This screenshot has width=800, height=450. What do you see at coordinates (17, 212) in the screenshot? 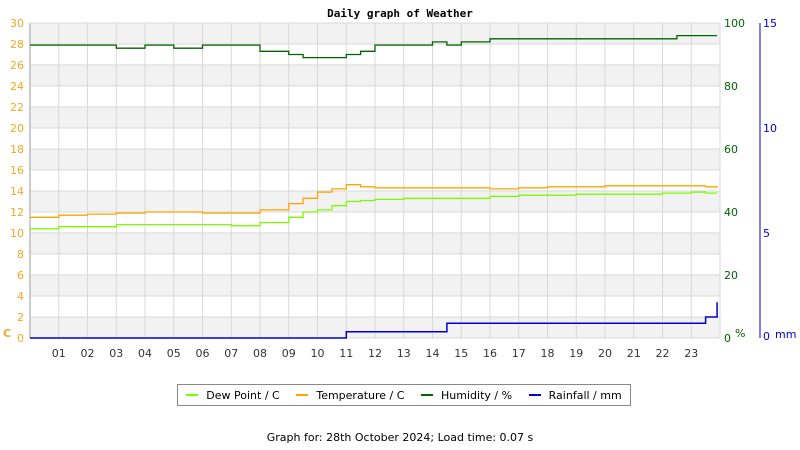
I see `temperature-tick: 12` at bounding box center [17, 212].